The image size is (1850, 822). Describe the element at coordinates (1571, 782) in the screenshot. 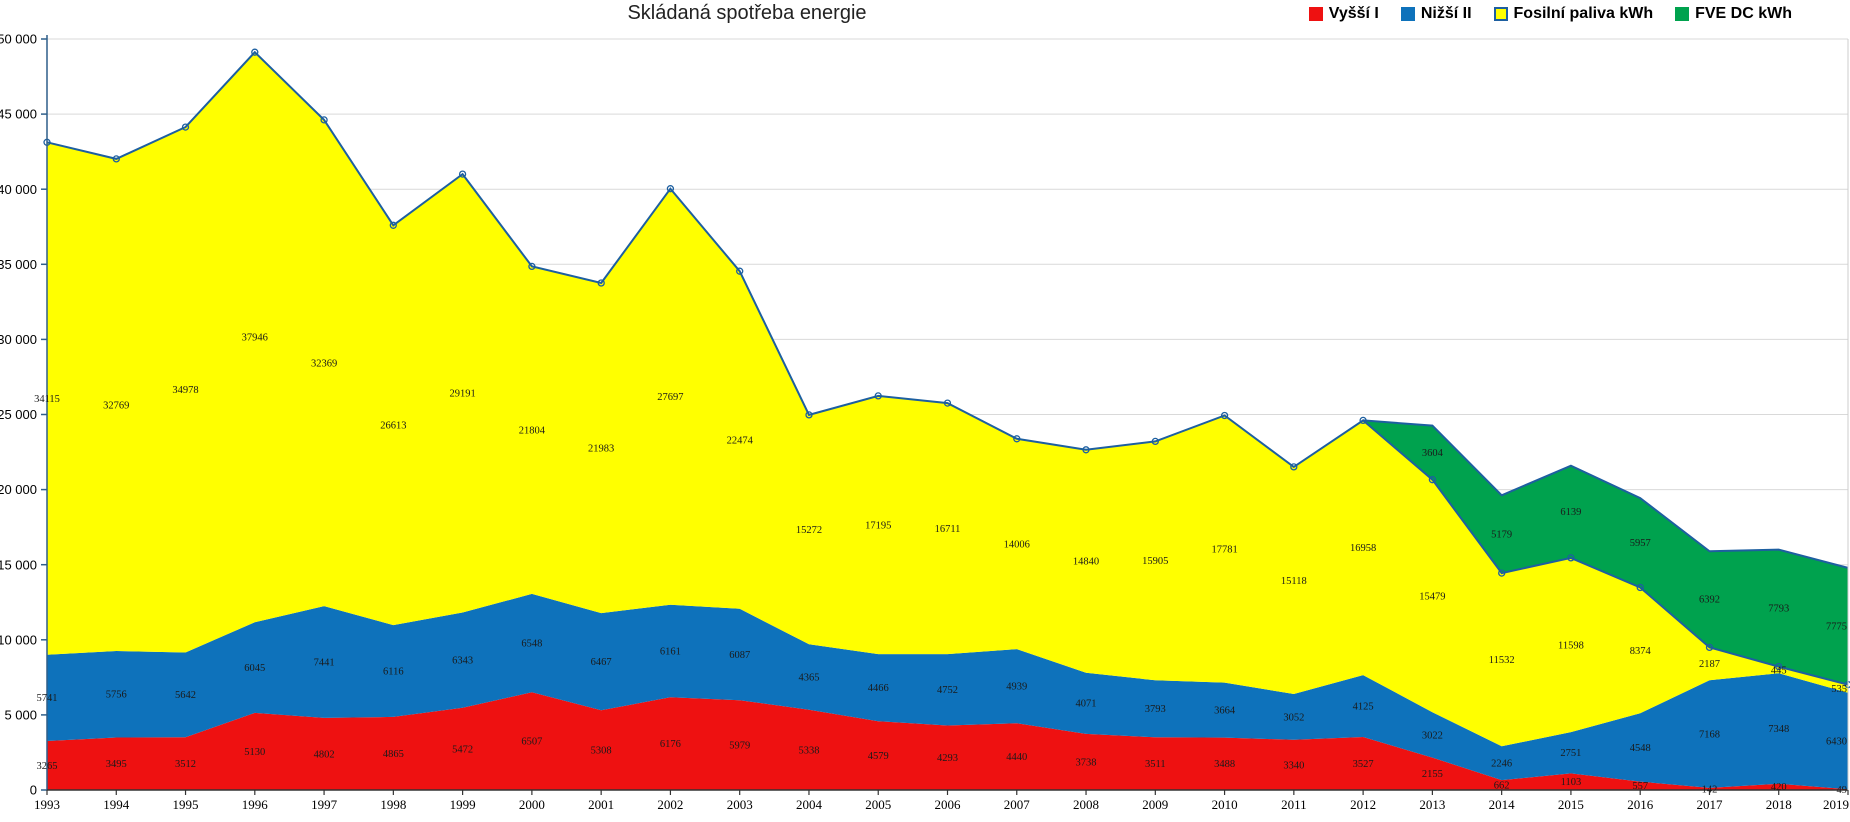

I see `svg-text: 1103` at that location.